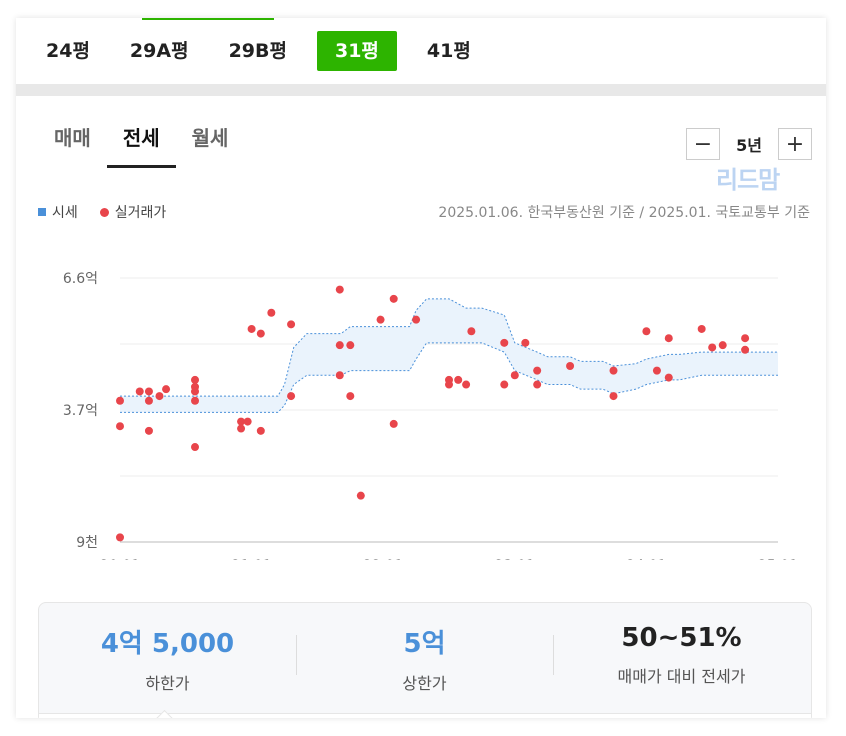  What do you see at coordinates (68, 51) in the screenshot?
I see `tab-24pyeong: 24평` at bounding box center [68, 51].